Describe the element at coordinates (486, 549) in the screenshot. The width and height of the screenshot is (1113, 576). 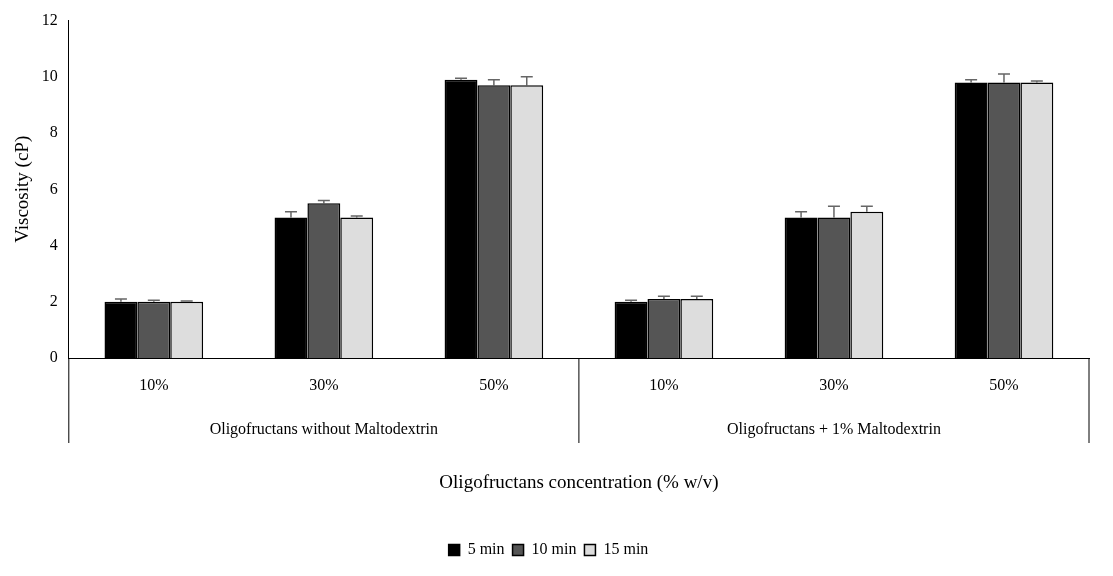
I see `legend-label: 5 min` at that location.